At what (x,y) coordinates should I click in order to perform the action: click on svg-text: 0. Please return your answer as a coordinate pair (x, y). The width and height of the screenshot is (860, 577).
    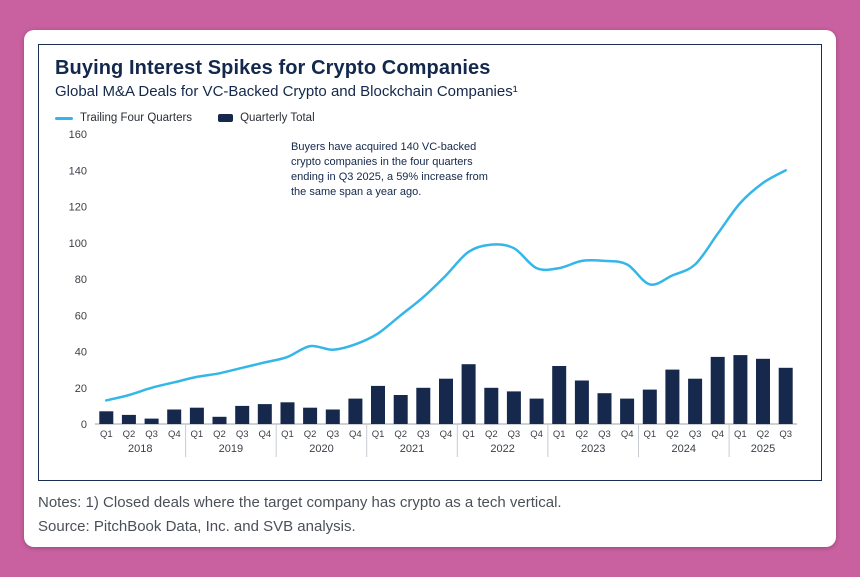
    Looking at the image, I should click on (84, 425).